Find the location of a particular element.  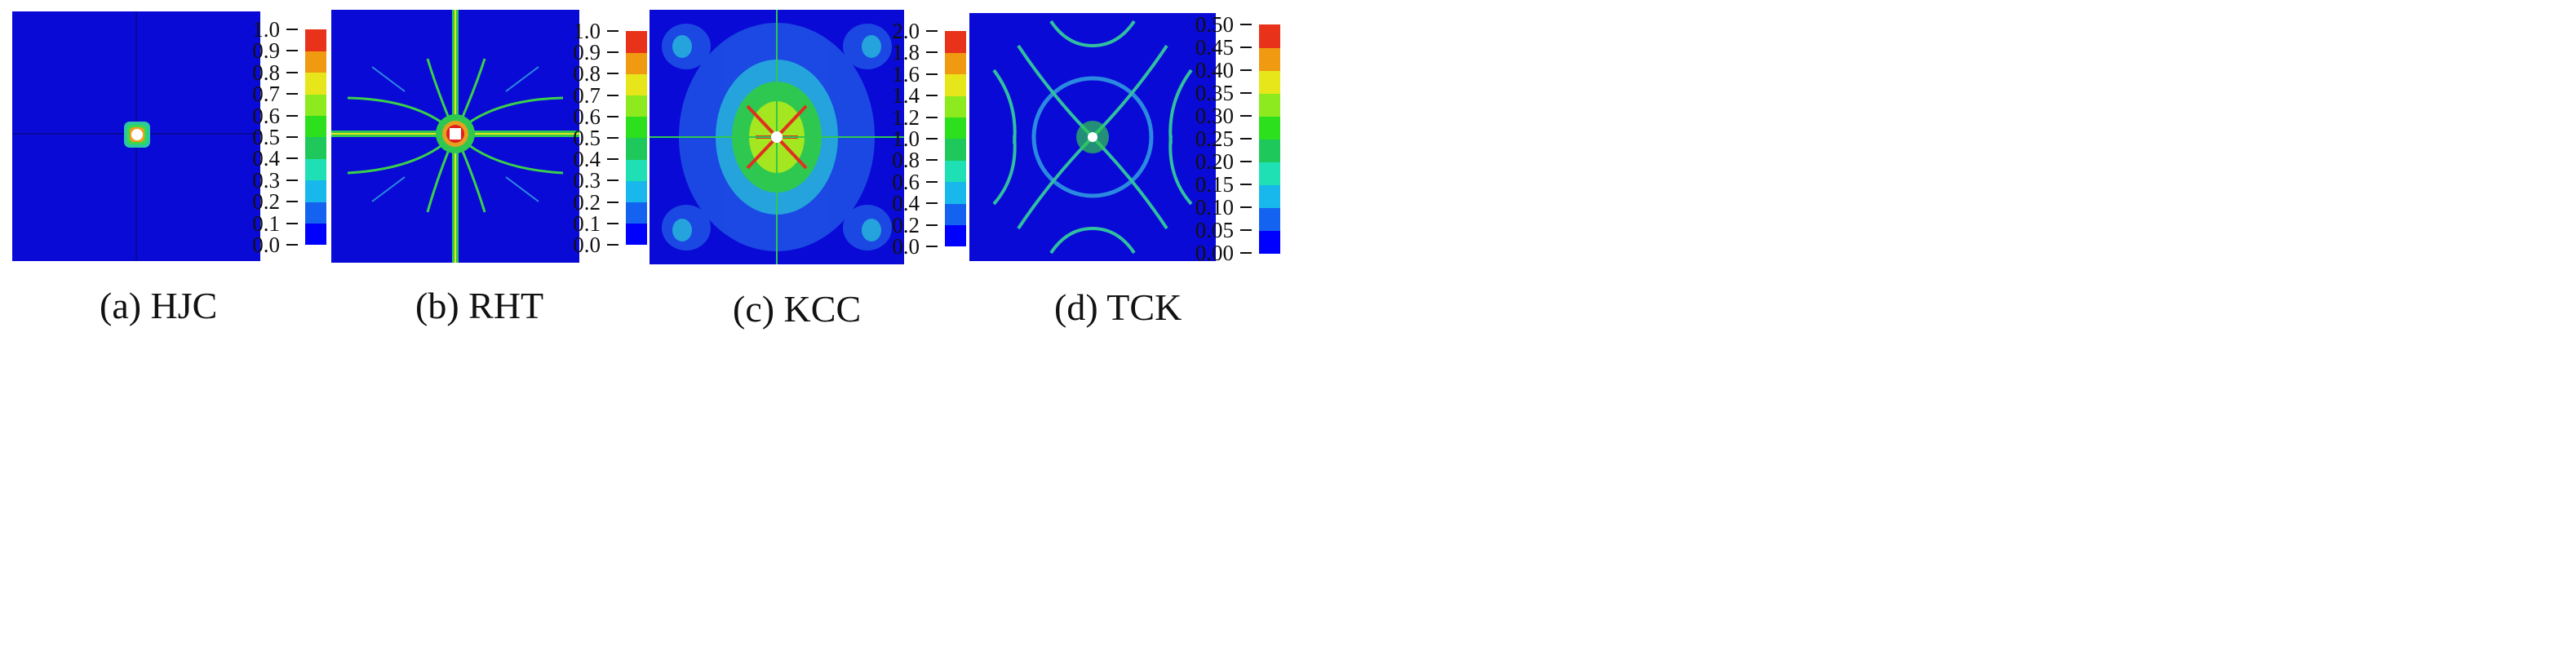

damage-contour-tck is located at coordinates (1092, 137).